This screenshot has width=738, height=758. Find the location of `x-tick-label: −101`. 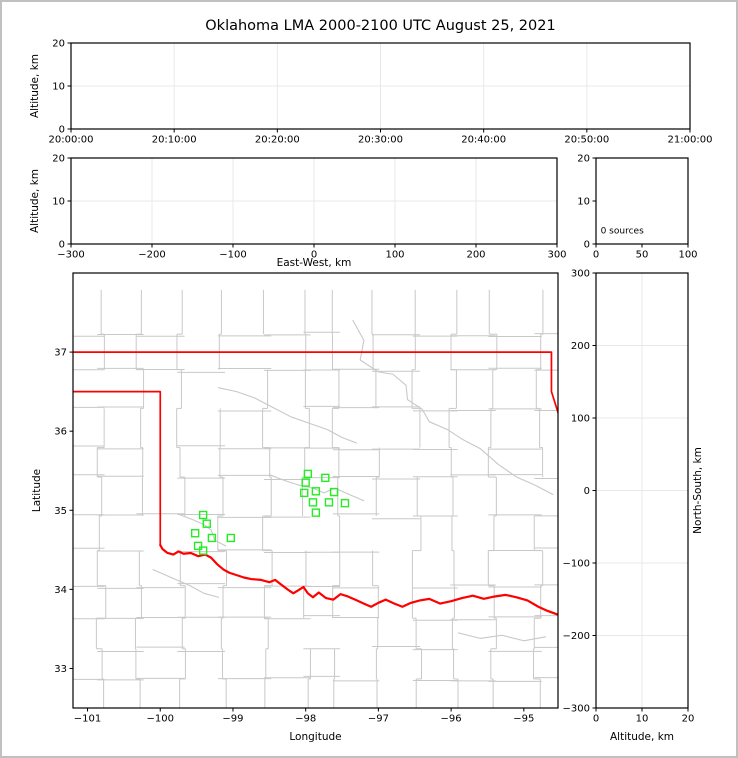

x-tick-label: −101 is located at coordinates (87, 719).